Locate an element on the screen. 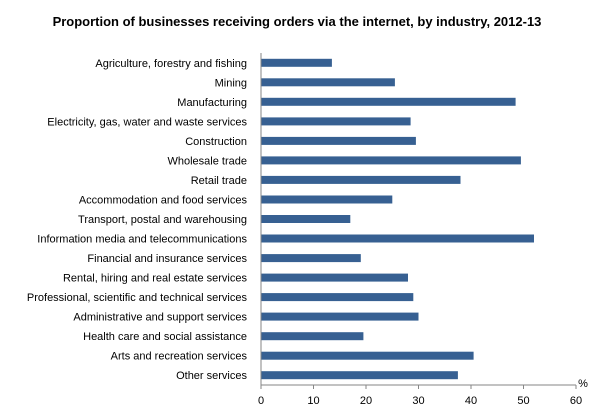 This screenshot has width=598, height=415. category-label: Information media and telecommunications is located at coordinates (142, 240).